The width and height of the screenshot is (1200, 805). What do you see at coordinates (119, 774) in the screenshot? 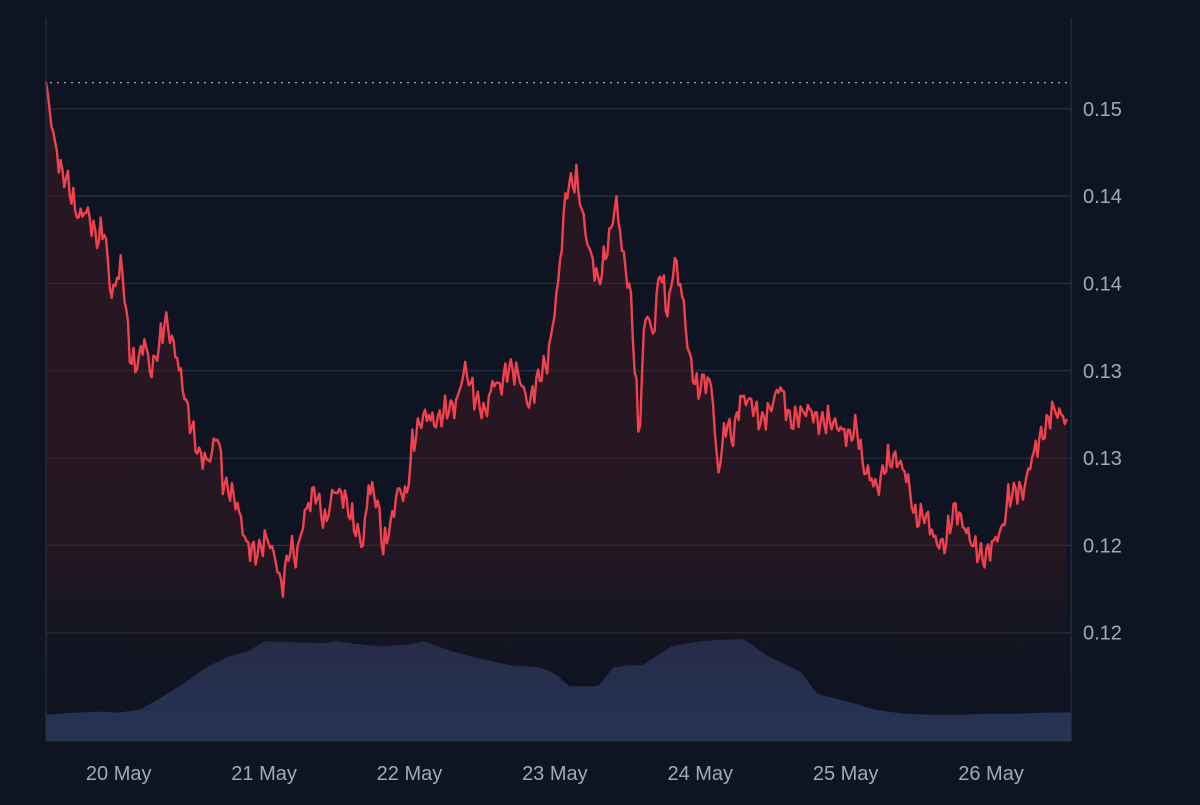
I see `x-tick-label: 20 May` at bounding box center [119, 774].